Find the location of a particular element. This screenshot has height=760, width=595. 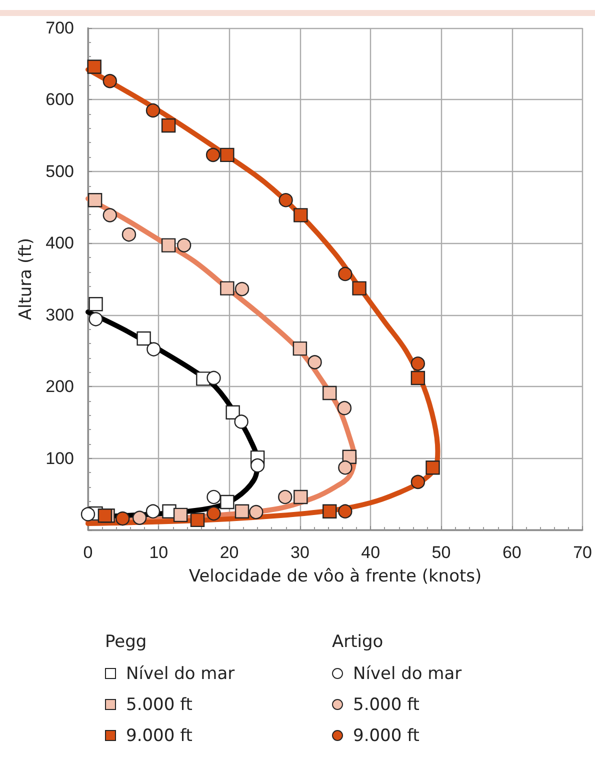

text: Artigo is located at coordinates (358, 643).